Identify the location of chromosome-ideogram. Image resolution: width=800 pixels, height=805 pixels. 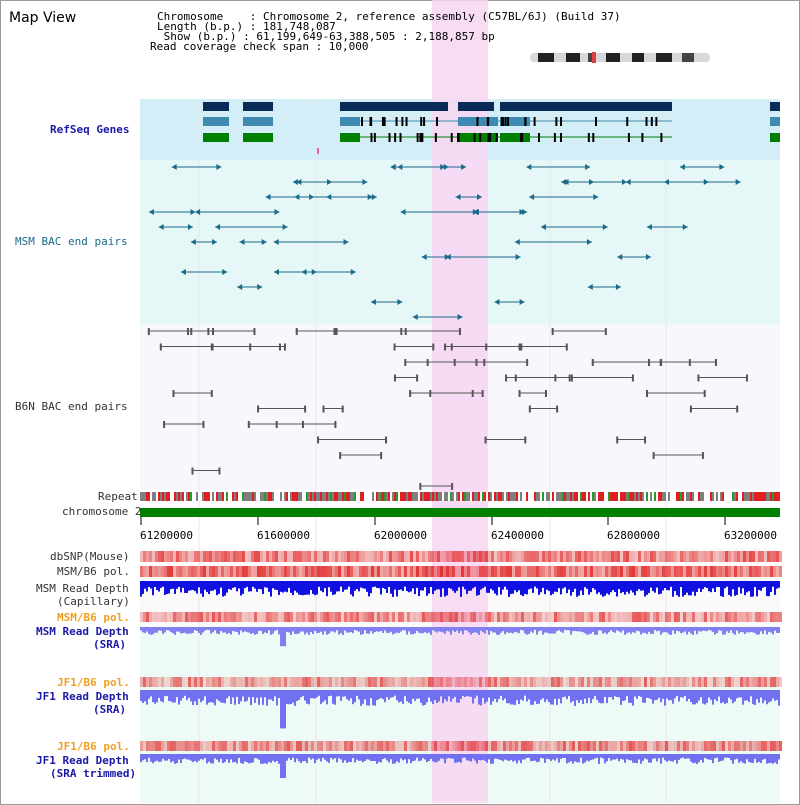
(620, 58).